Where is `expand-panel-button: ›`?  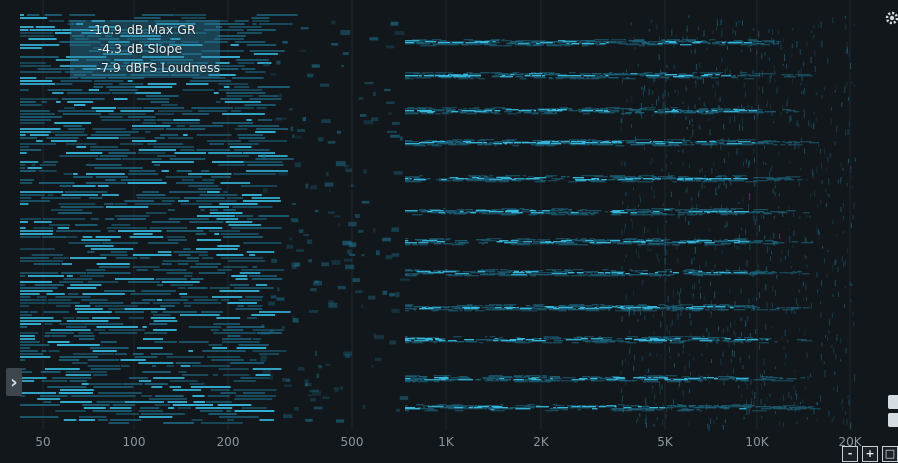
expand-panel-button: › is located at coordinates (14, 382).